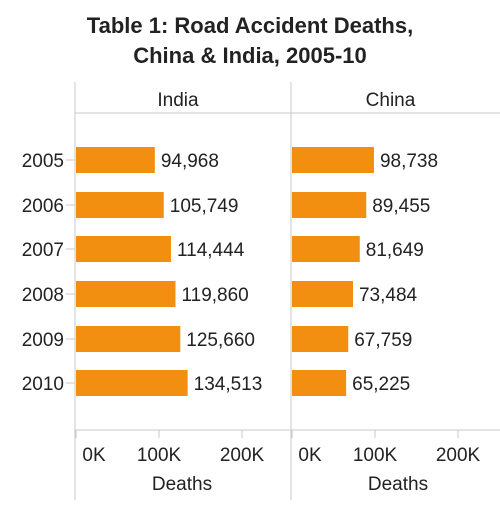 This screenshot has height=512, width=500. I want to click on bar-china-2009, so click(320, 339).